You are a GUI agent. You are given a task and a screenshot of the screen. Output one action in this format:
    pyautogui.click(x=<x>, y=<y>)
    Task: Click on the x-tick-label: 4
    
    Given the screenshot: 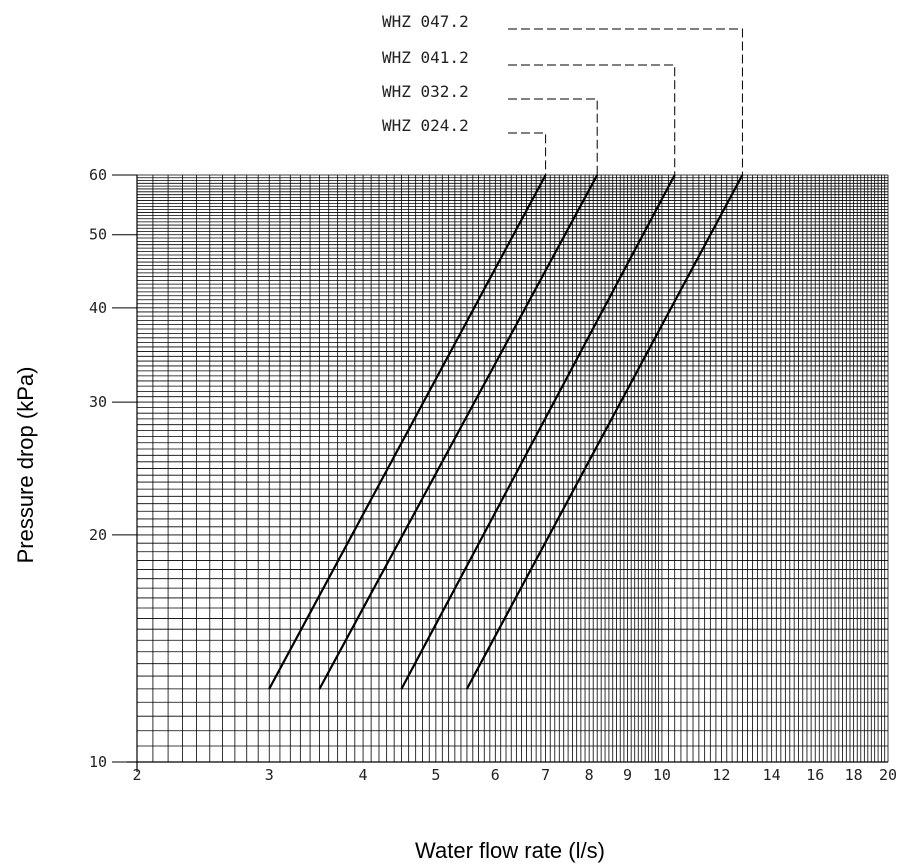 What is the action you would take?
    pyautogui.click(x=363, y=775)
    